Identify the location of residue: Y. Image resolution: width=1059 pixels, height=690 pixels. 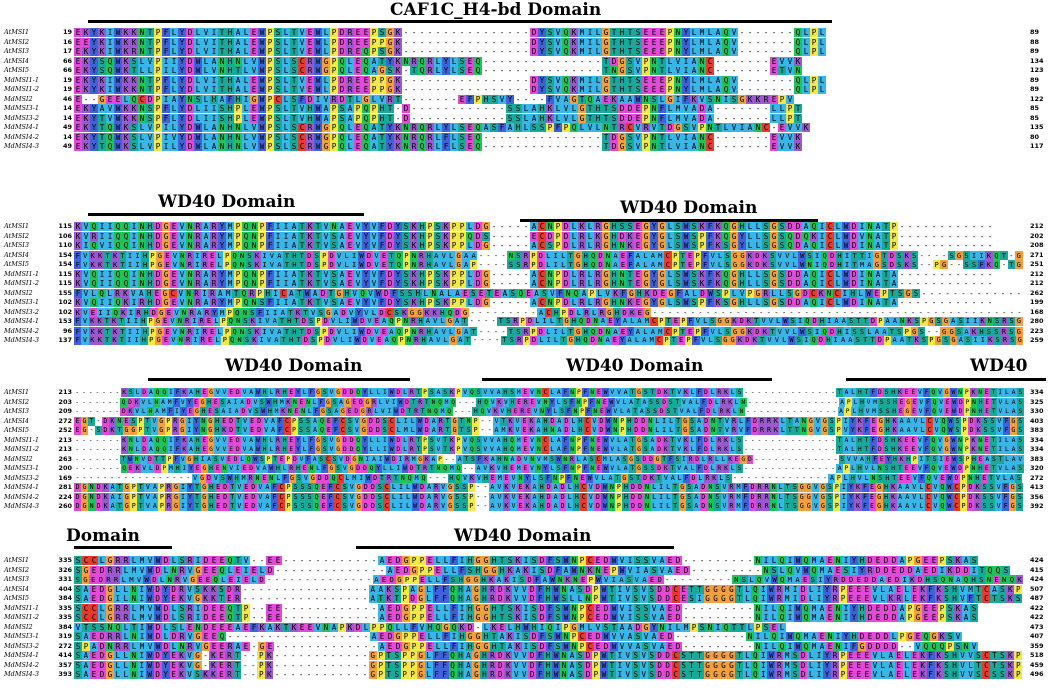
(742, 245).